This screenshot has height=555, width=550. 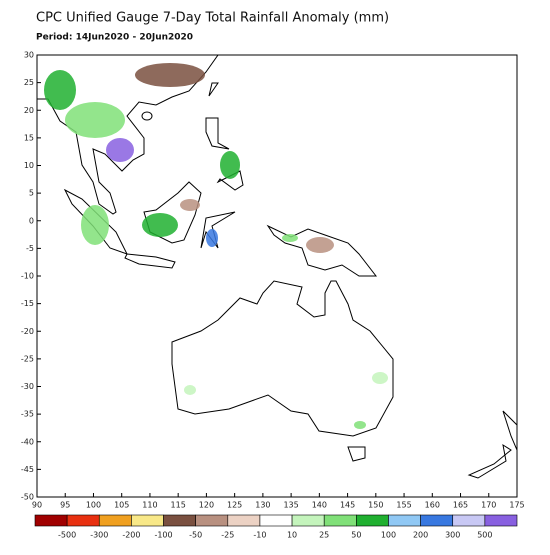 What do you see at coordinates (460, 505) in the screenshot?
I see `lon-label: 165` at bounding box center [460, 505].